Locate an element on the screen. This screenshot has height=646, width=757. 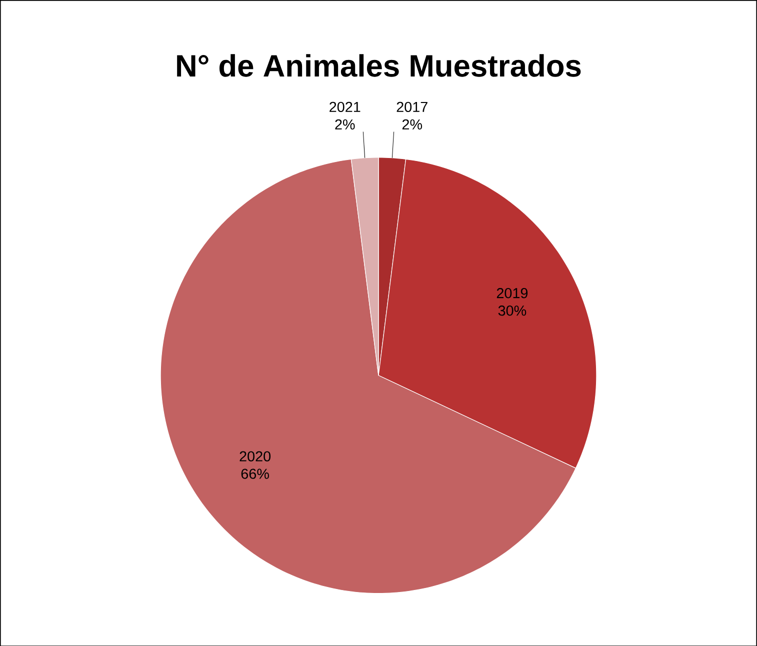
slice-label: 2021 is located at coordinates (345, 107).